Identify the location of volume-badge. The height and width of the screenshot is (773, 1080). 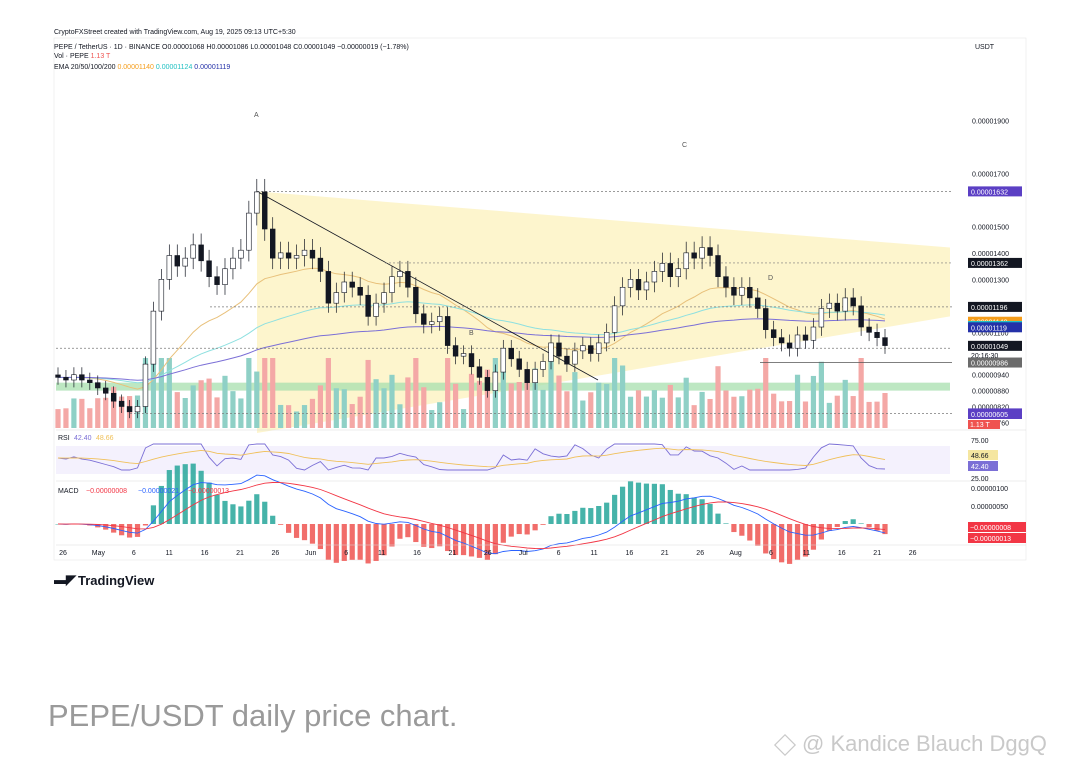
(995, 414).